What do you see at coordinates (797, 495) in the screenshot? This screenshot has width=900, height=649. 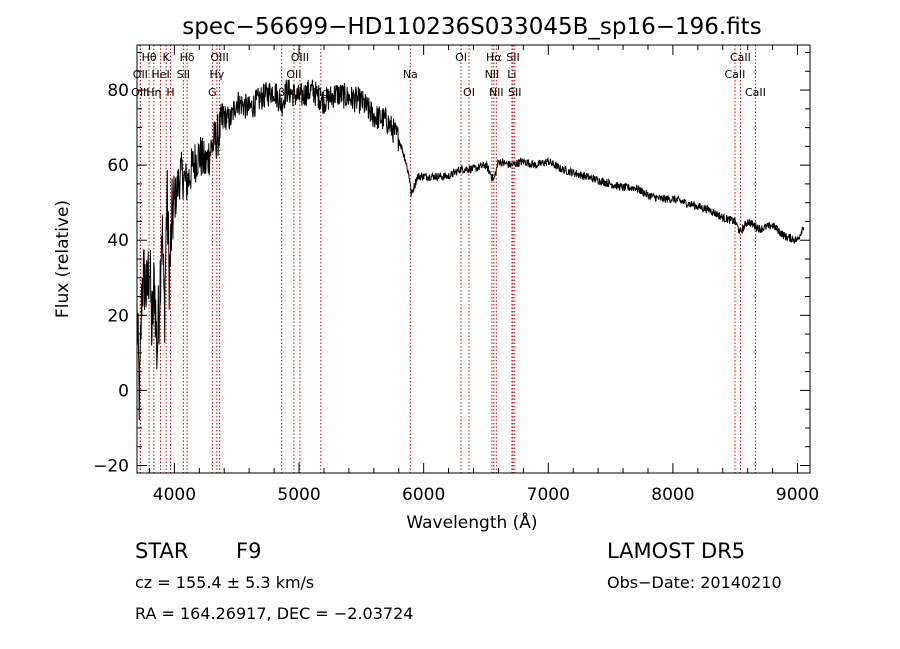 I see `x-tick-label: 9000` at bounding box center [797, 495].